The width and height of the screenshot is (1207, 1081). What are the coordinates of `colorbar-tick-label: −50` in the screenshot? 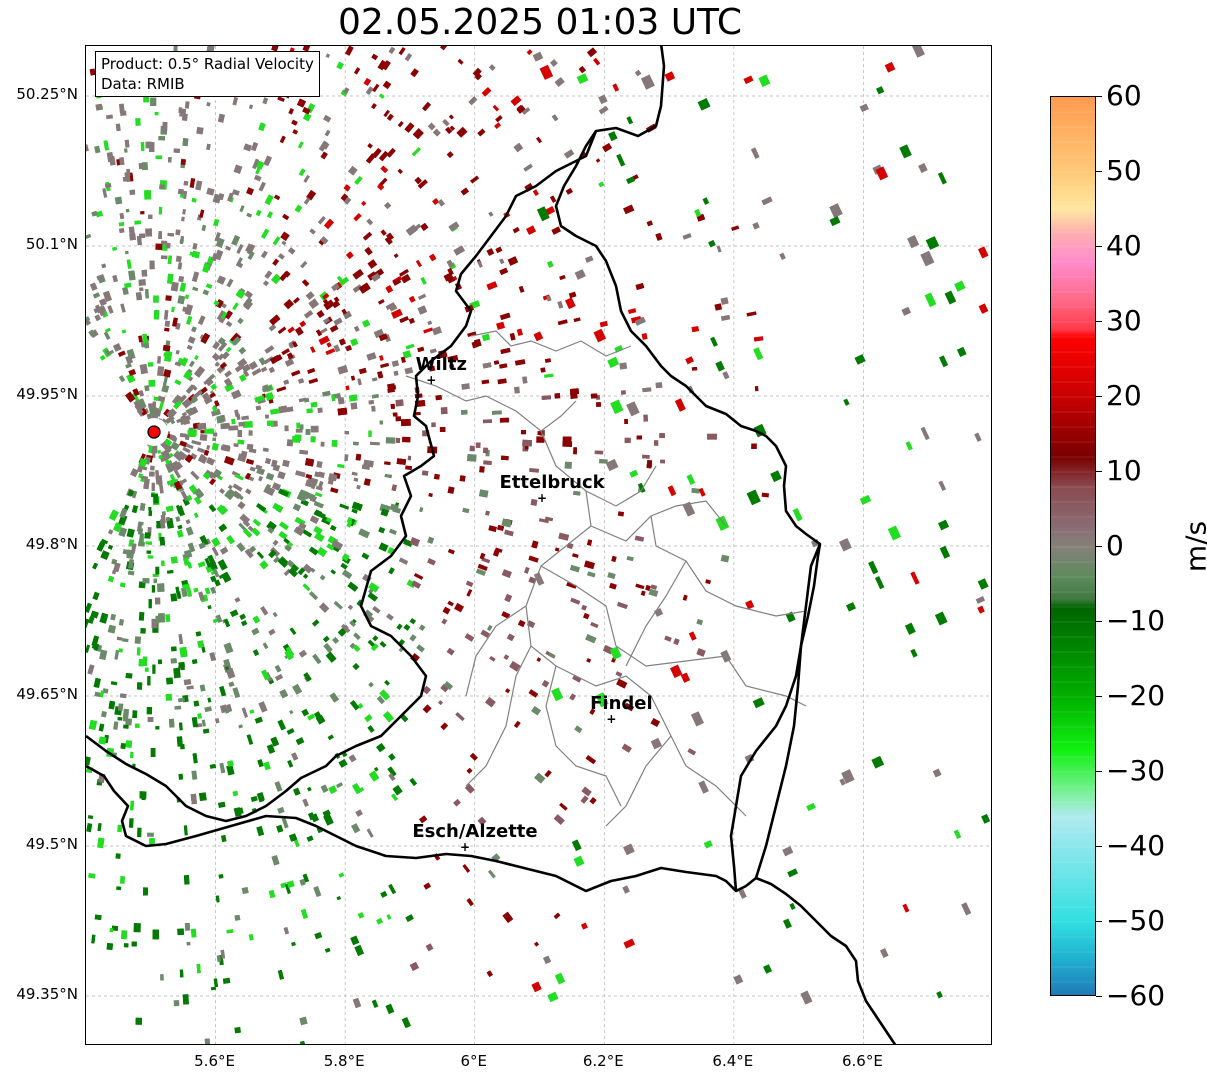 It's located at (1136, 920).